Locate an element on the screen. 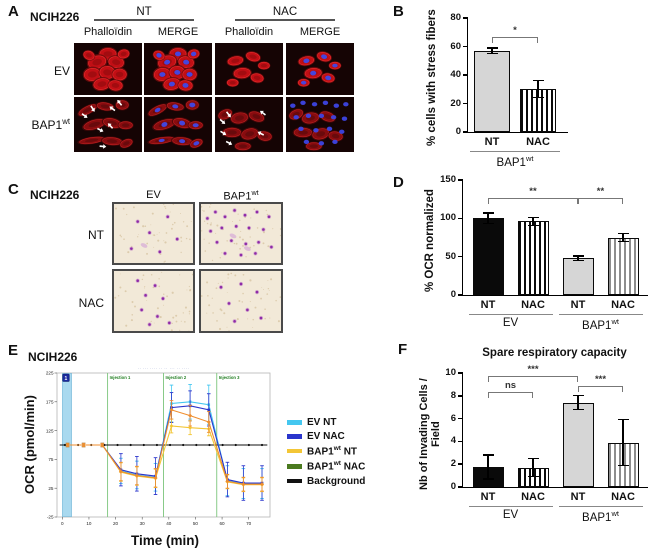 This screenshot has height=554, width=650. y-tick-label: 8 is located at coordinates (453, 395).